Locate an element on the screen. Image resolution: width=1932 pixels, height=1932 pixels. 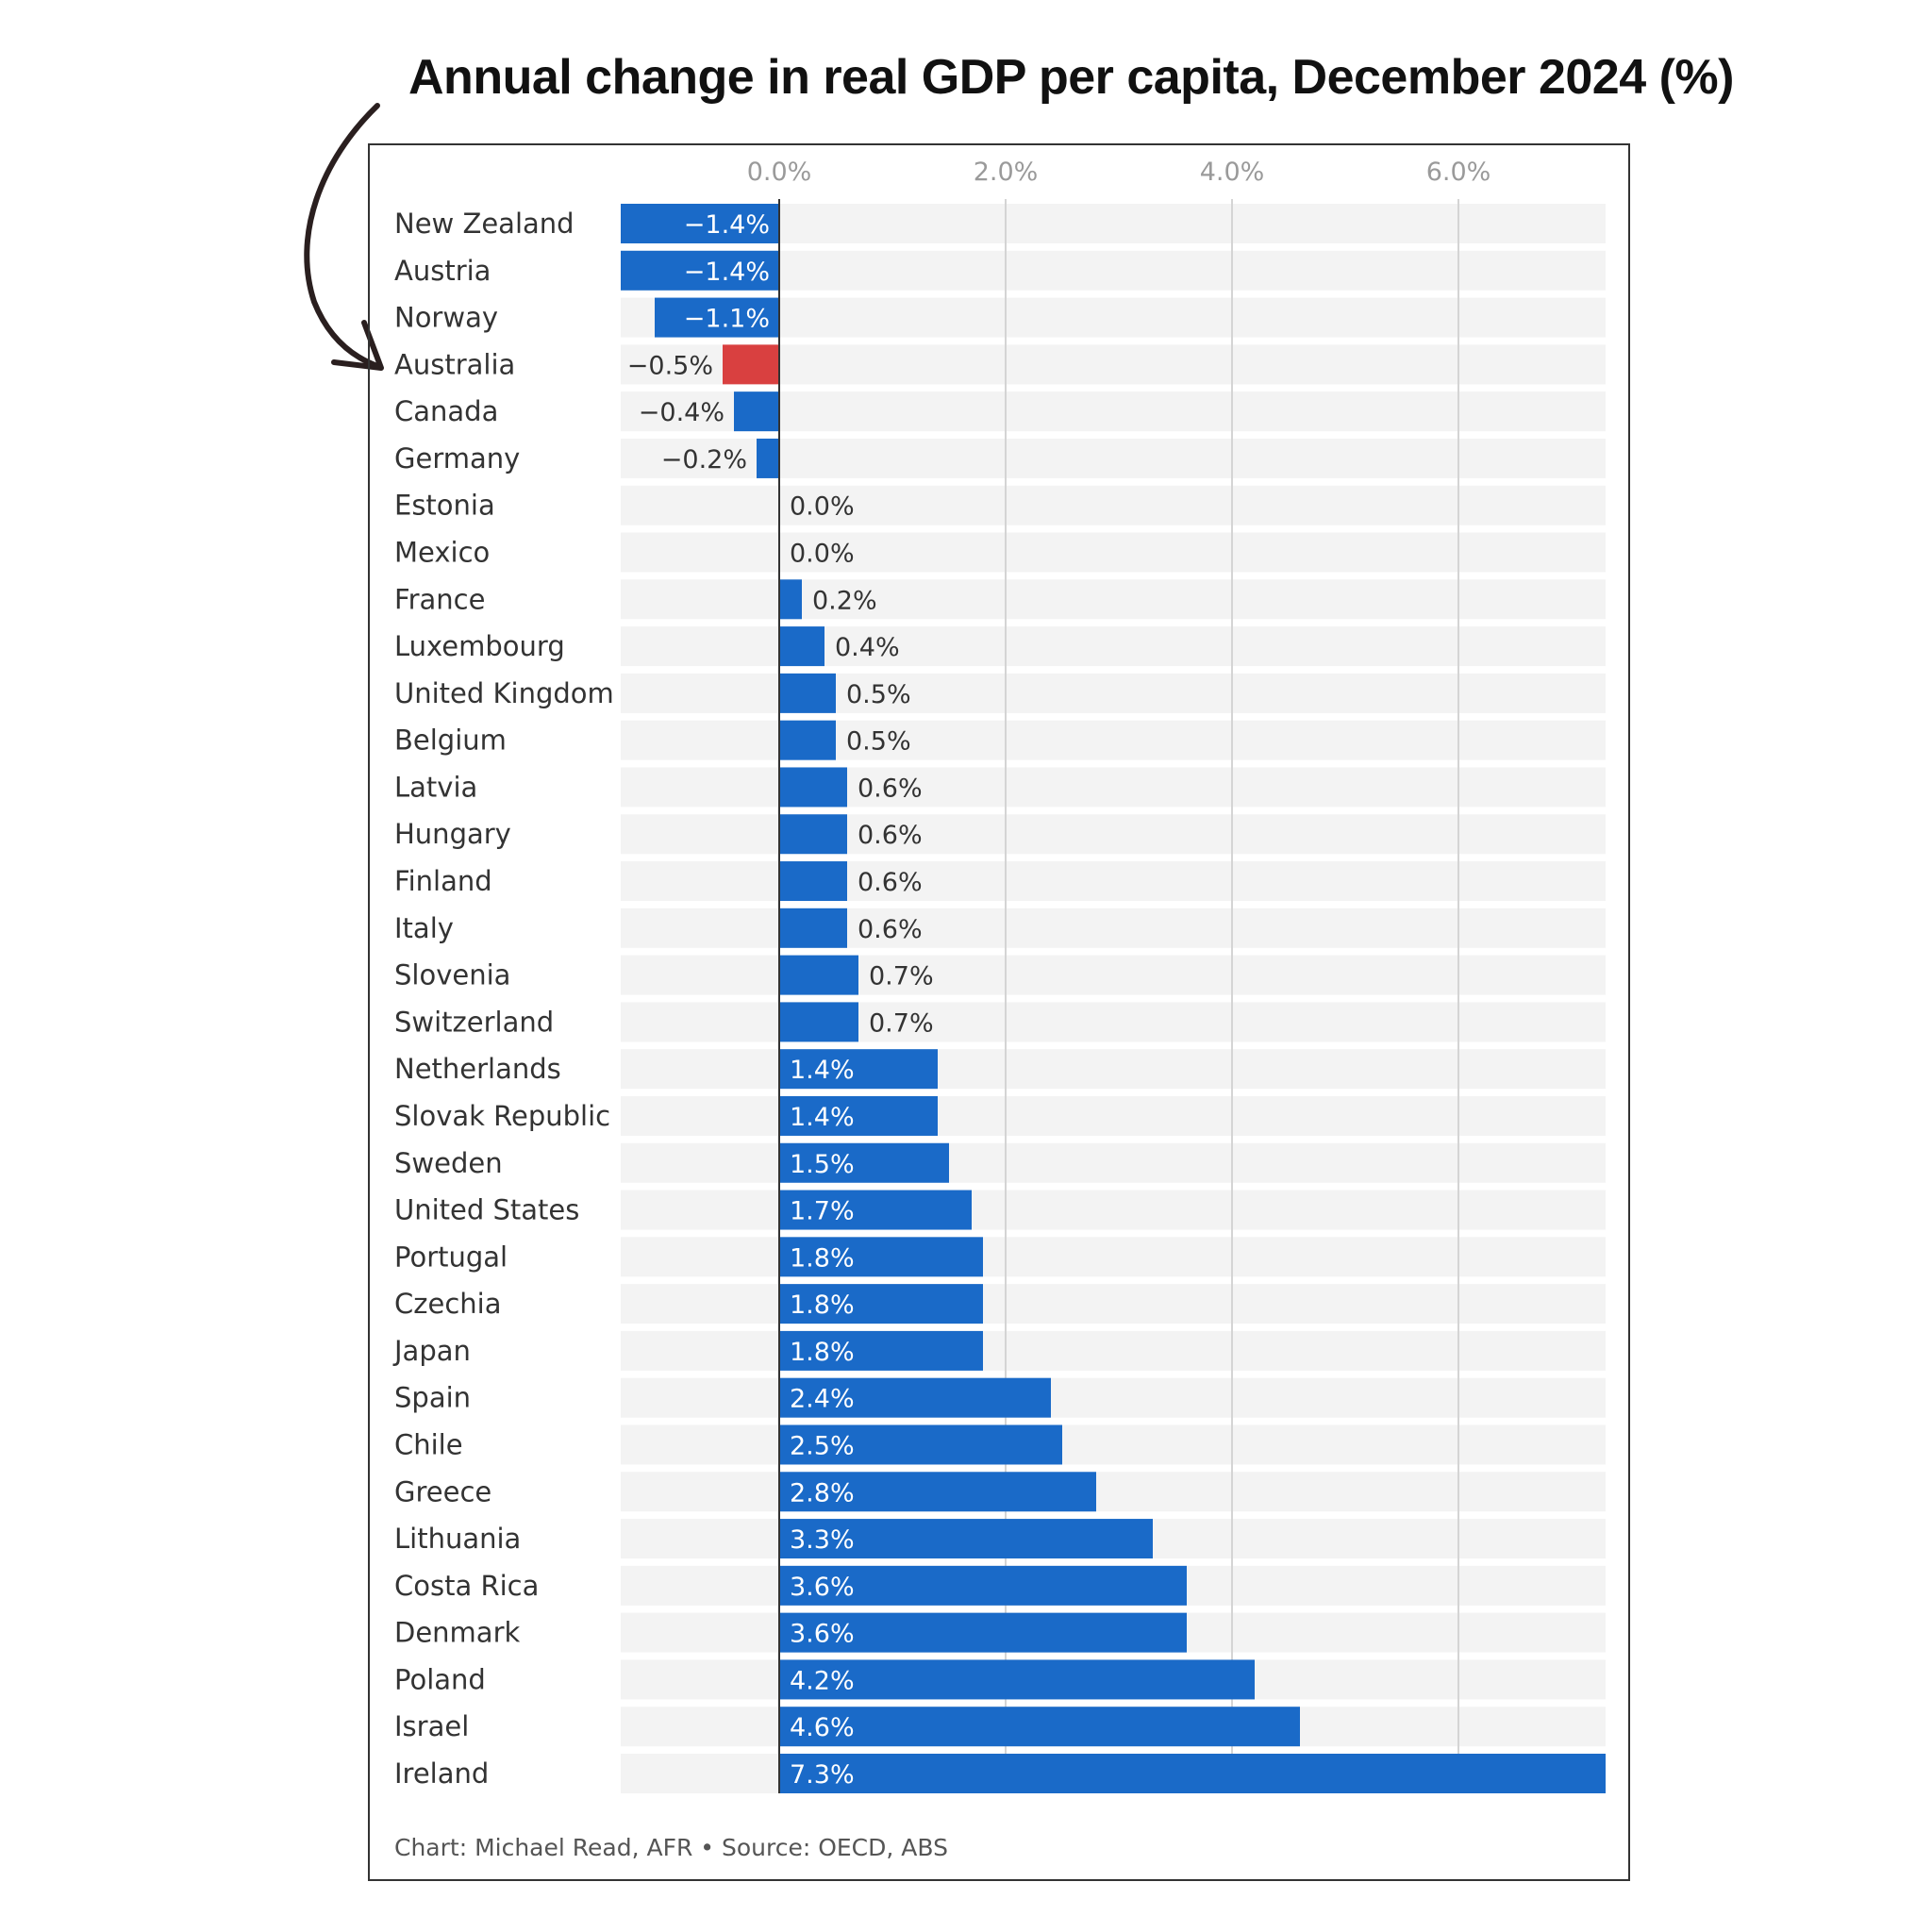
x-tick-label: 0.0% is located at coordinates (779, 172).